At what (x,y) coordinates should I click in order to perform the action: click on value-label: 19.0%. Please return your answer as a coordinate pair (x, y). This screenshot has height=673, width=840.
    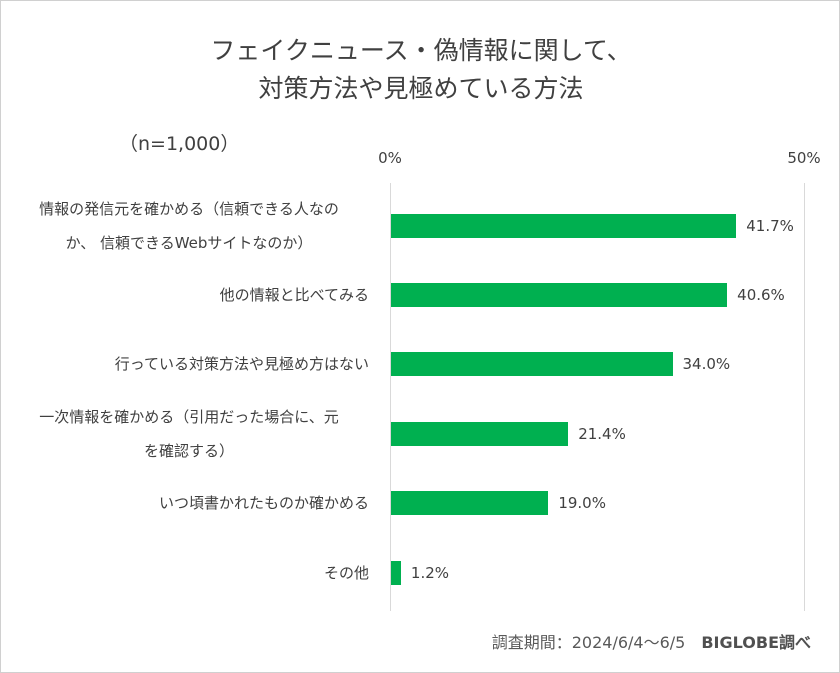
    Looking at the image, I should click on (582, 503).